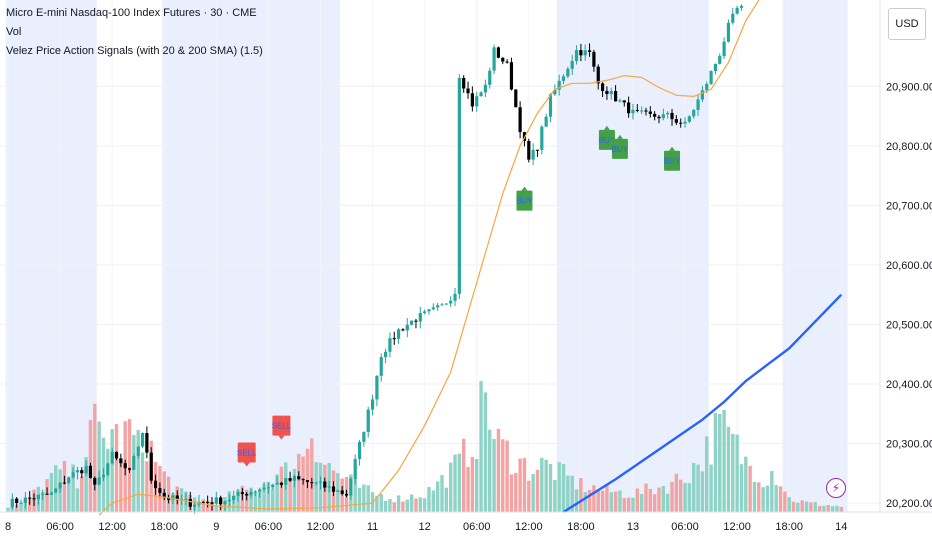  I want to click on price-tick-label: 20,700.00, so click(909, 206).